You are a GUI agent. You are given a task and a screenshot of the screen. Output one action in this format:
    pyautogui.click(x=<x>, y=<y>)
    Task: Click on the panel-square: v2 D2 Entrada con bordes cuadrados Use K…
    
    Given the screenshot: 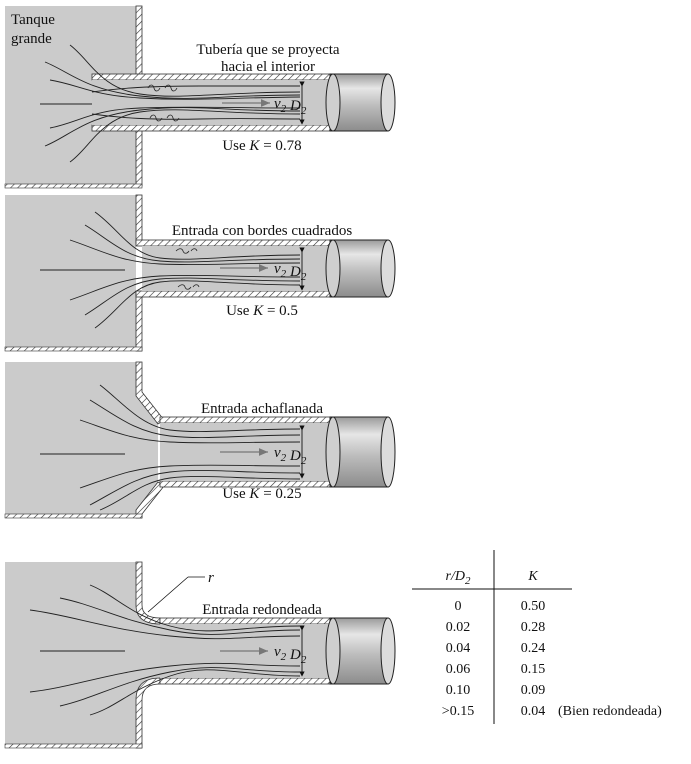 What is the action you would take?
    pyautogui.click(x=200, y=273)
    